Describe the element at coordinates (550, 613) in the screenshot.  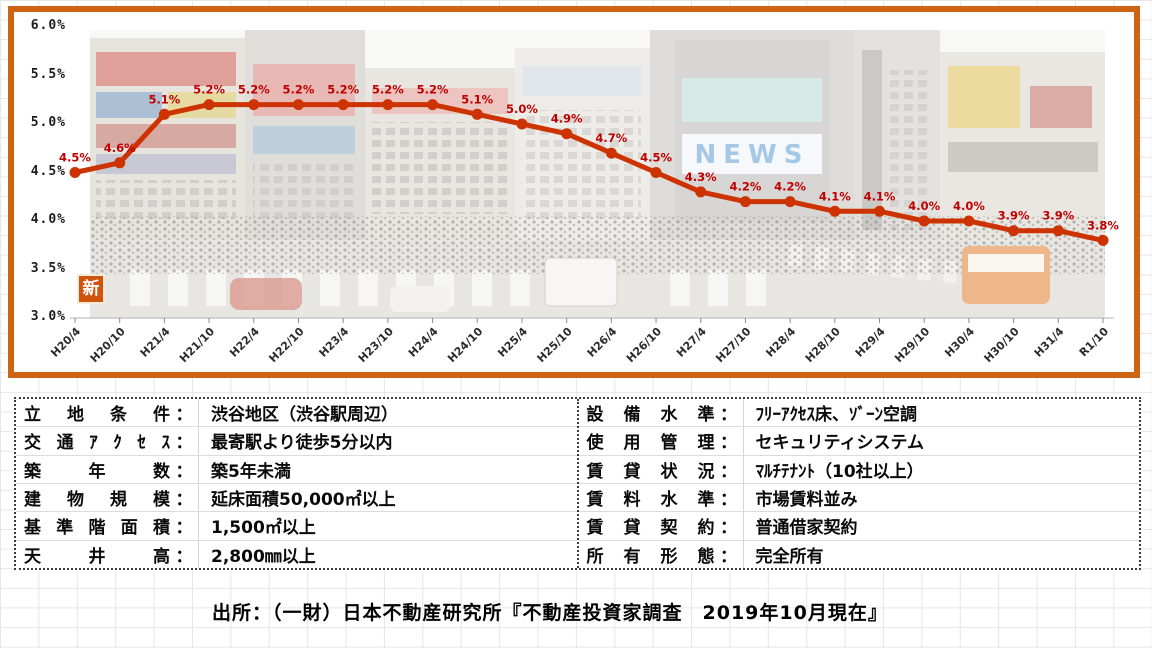
I see `source-caption: 出所：（一財）日本不動産研究所『不動産投資家調査 2019年10月現在』` at that location.